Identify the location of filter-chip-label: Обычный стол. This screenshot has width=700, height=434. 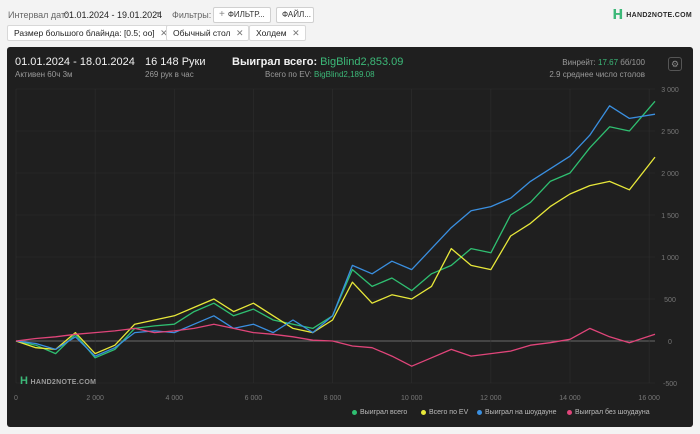
(202, 33).